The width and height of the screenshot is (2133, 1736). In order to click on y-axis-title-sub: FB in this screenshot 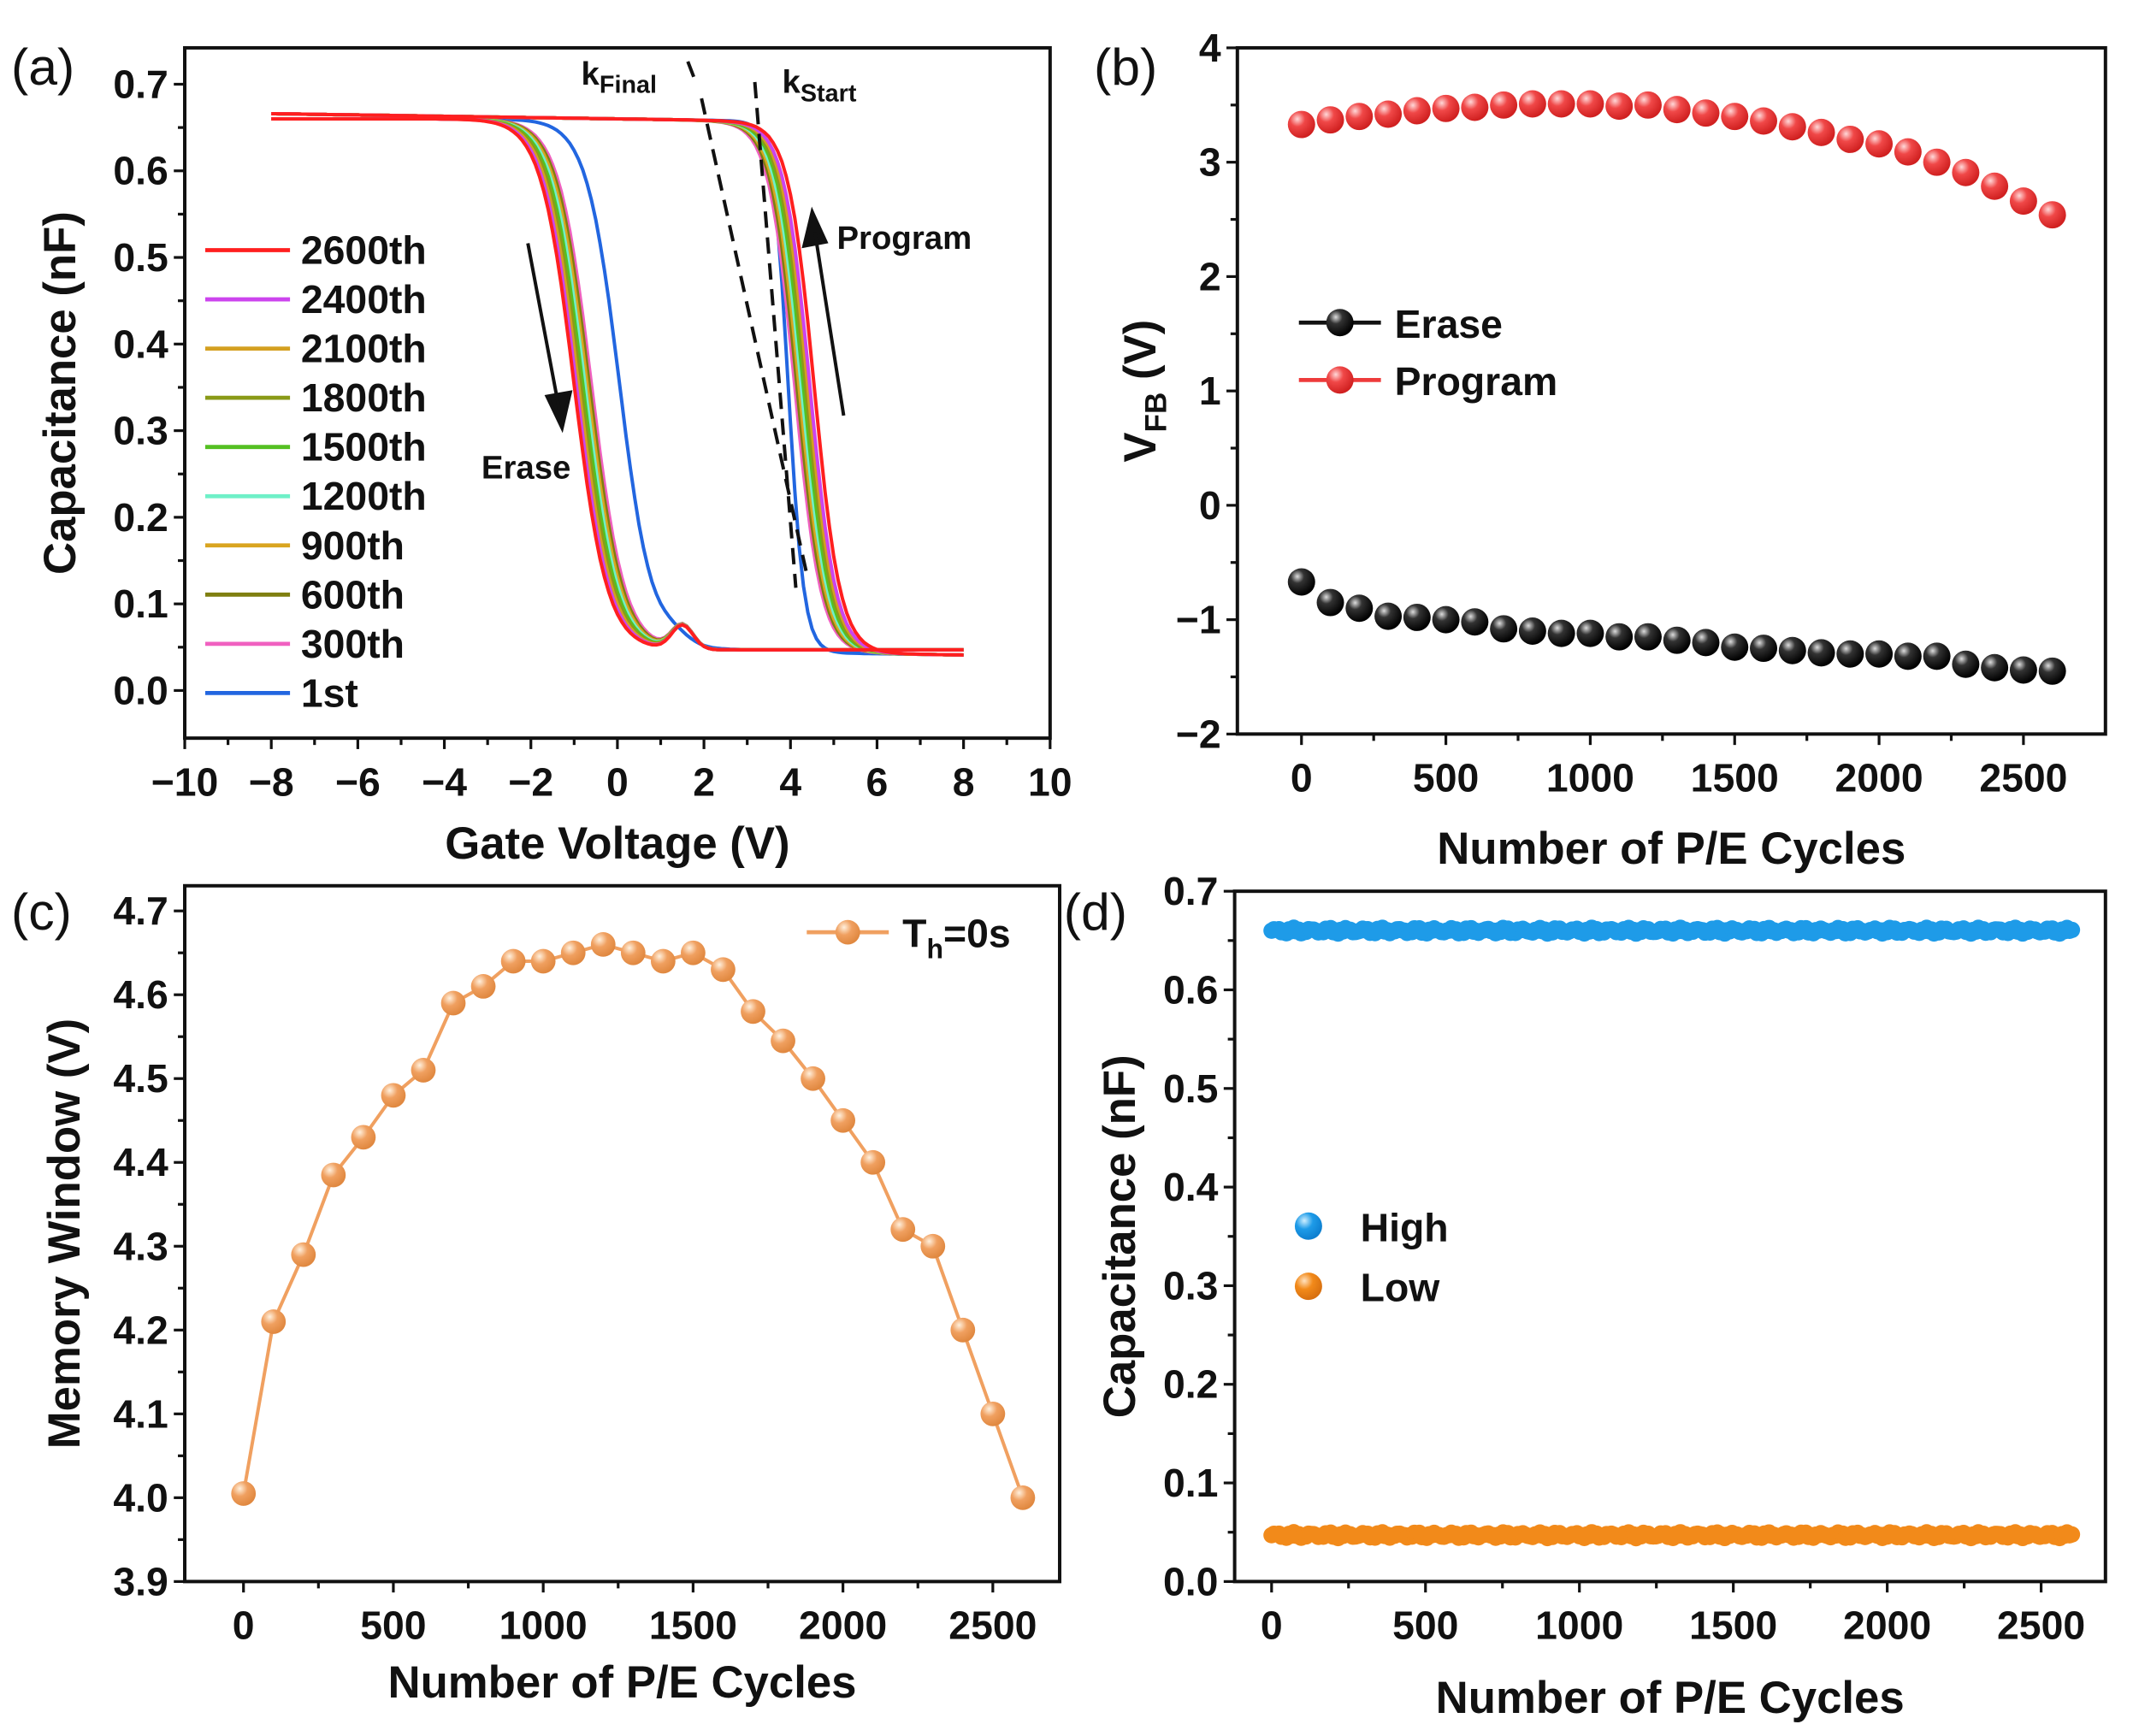, I will do `click(1156, 413)`.